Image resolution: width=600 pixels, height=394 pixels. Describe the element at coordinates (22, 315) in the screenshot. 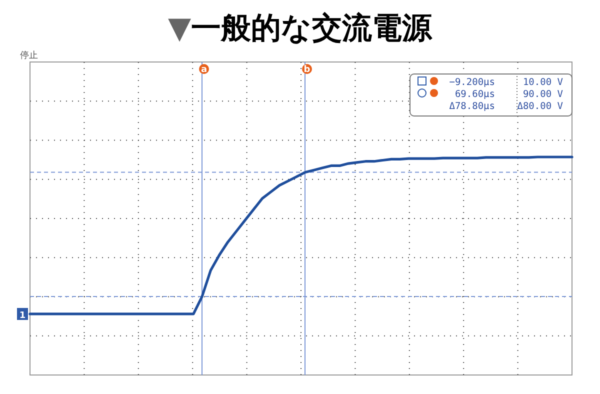

I see `text: 1` at that location.